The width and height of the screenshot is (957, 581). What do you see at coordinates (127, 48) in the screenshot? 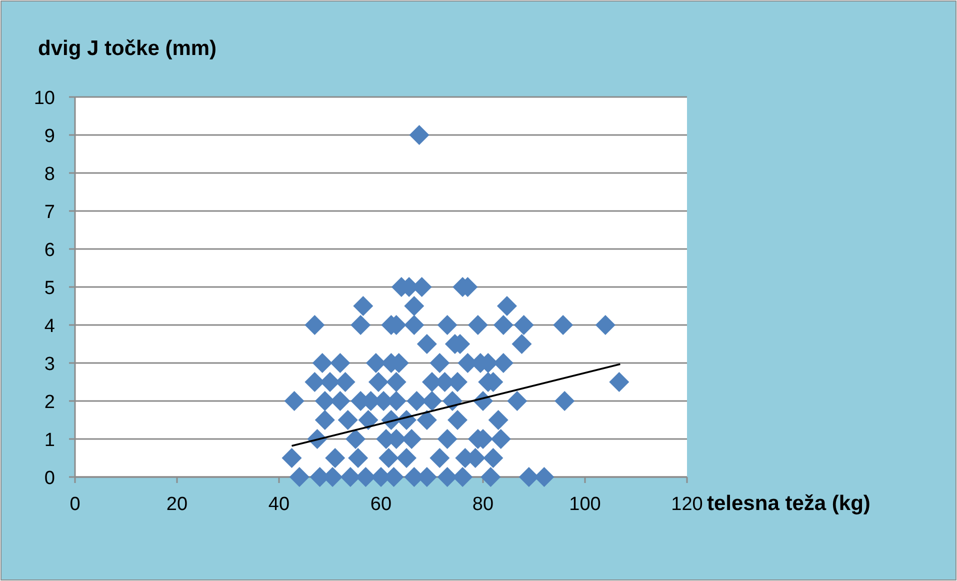
I see `chart-title: dvig J točke (mm)` at bounding box center [127, 48].